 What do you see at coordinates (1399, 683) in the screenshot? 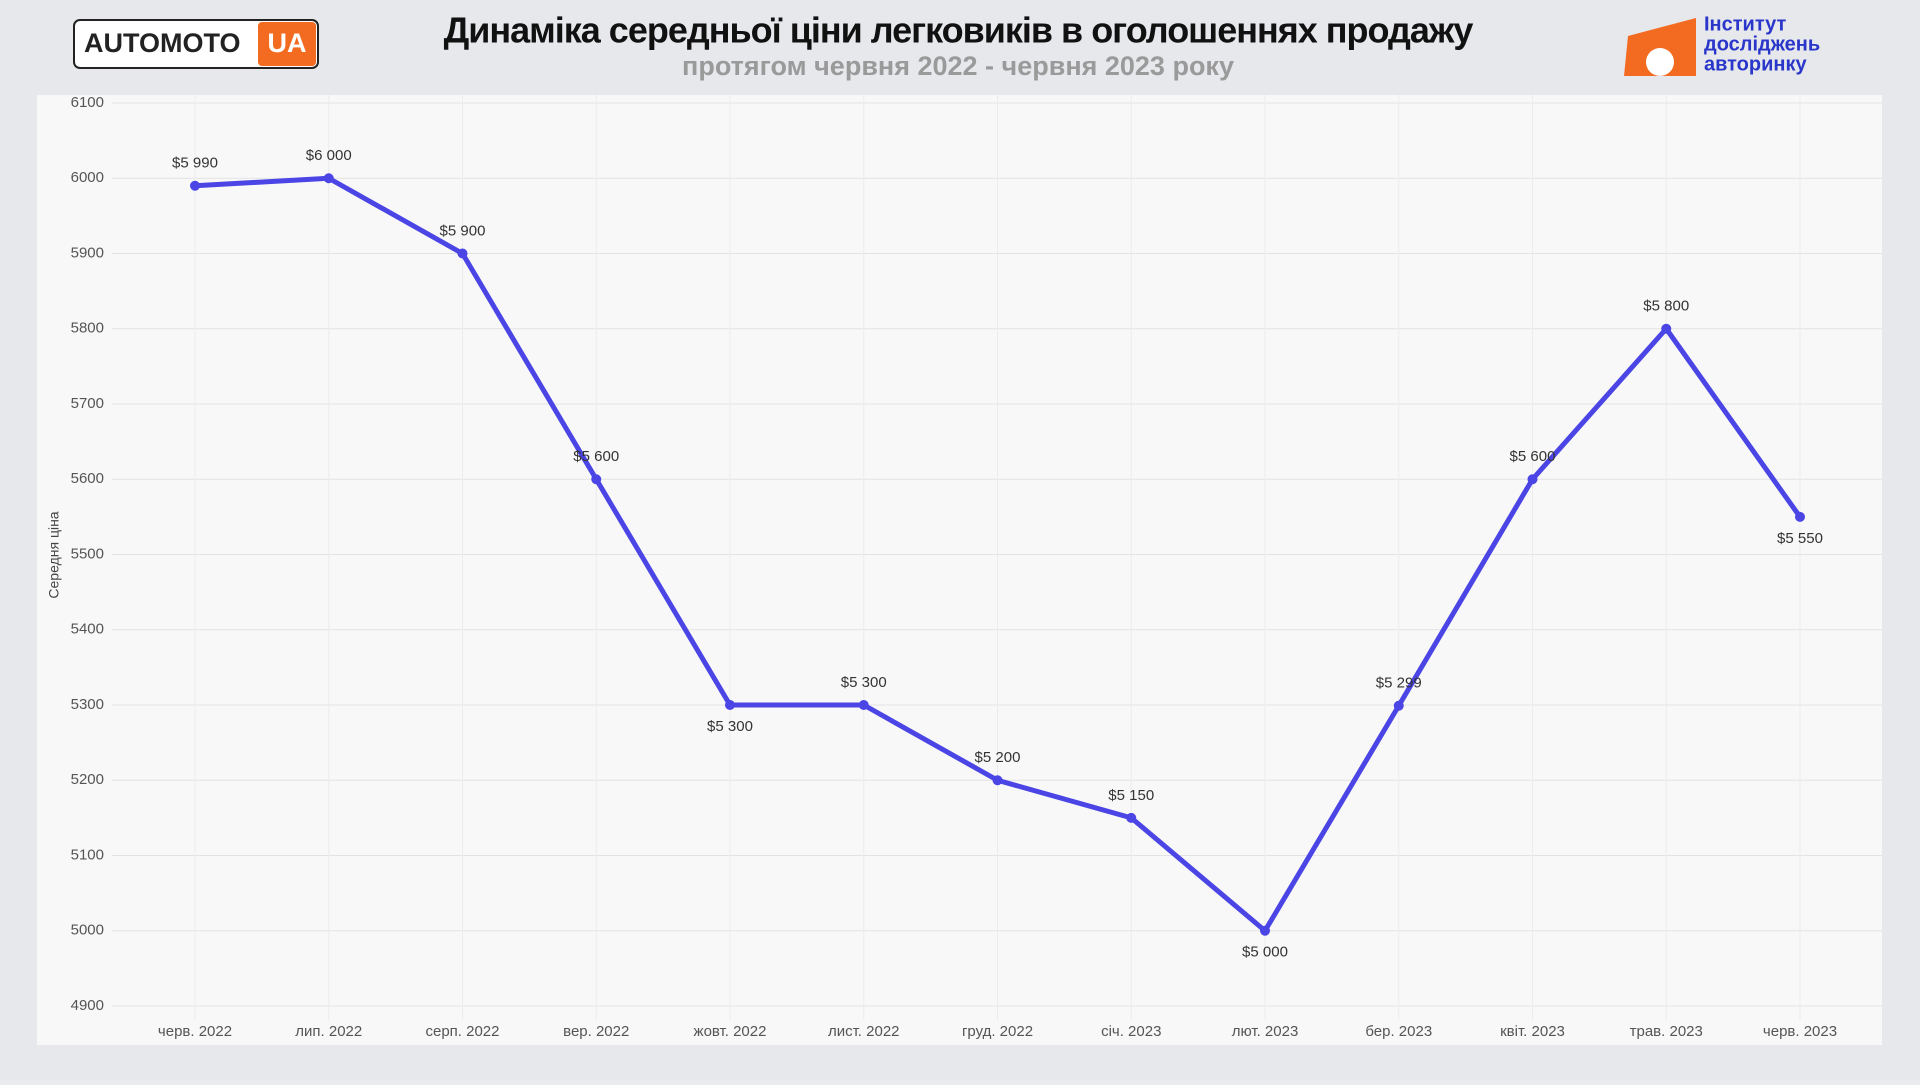
I see `value-label: $5 299` at bounding box center [1399, 683].